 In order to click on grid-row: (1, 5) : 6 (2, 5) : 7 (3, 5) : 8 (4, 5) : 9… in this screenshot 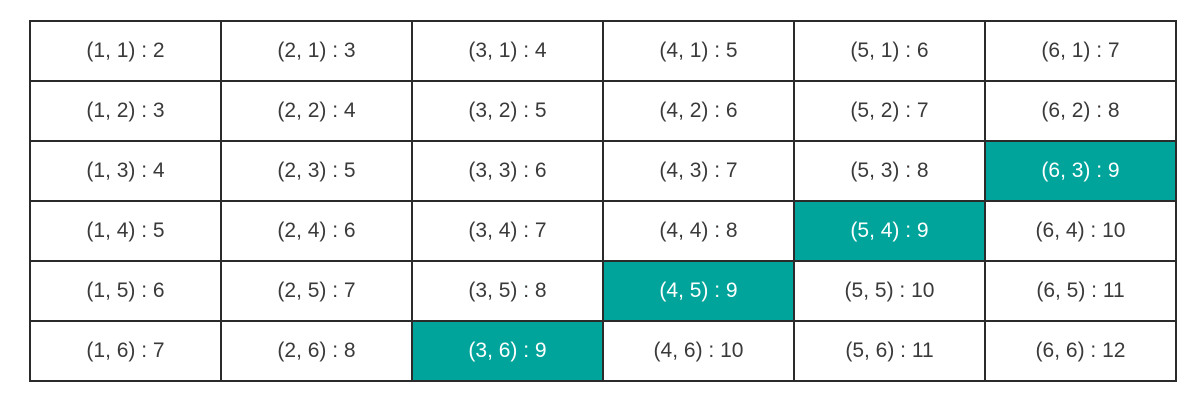, I will do `click(603, 291)`.